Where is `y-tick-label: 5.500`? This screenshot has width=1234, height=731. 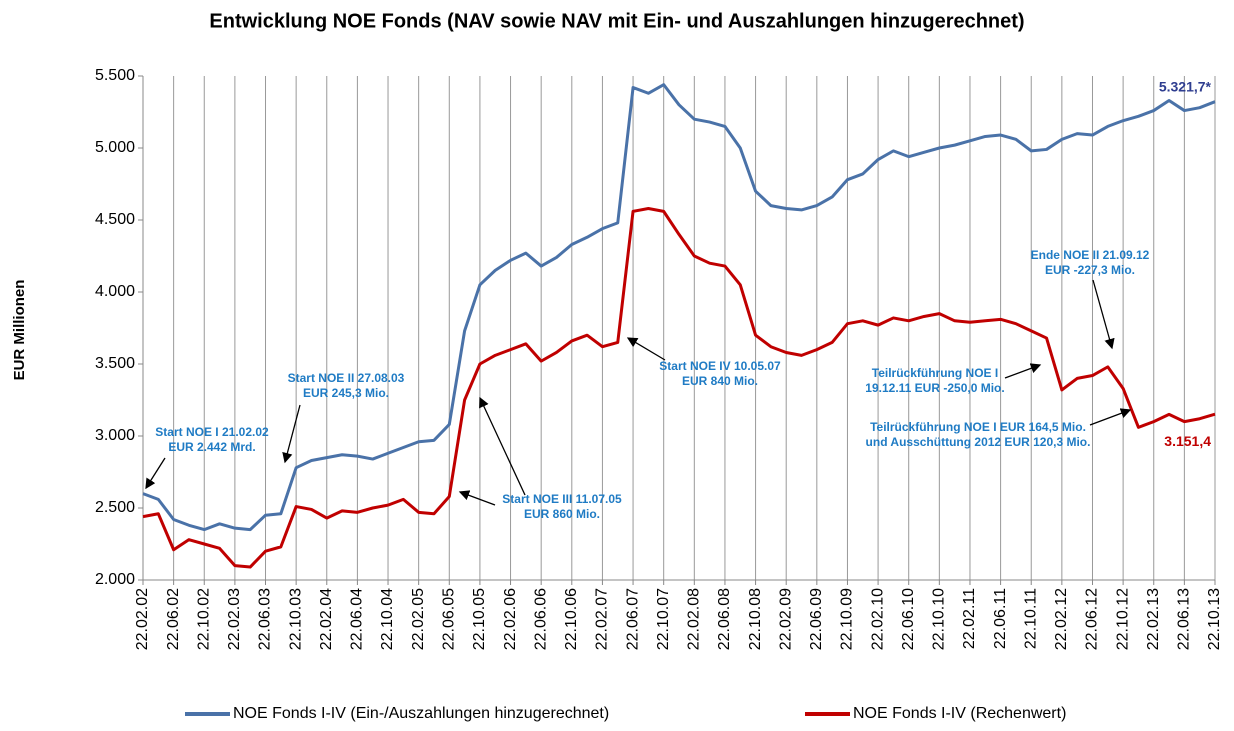
y-tick-label: 5.500 is located at coordinates (115, 75).